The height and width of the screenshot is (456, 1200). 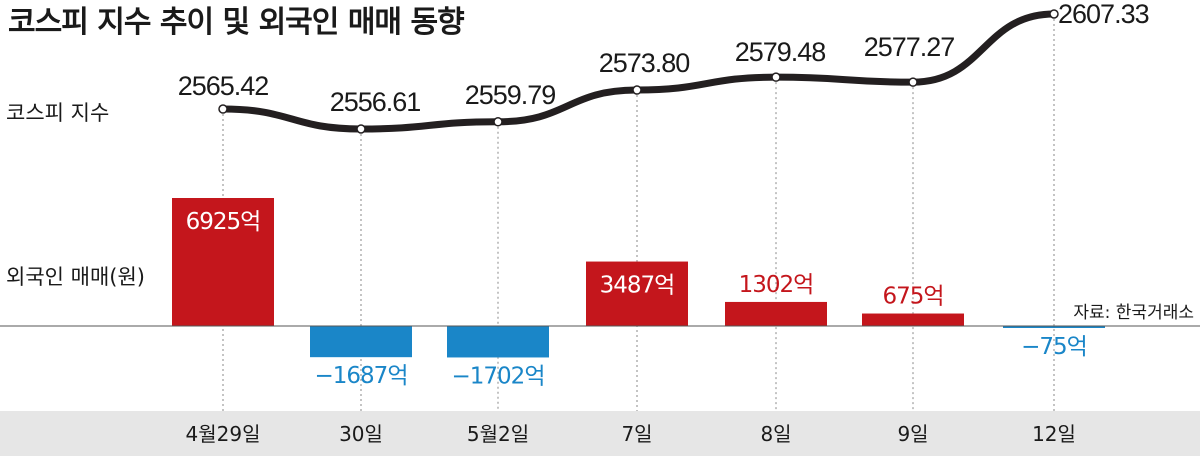 I want to click on bar-value-label: −1687억, so click(x=361, y=376).